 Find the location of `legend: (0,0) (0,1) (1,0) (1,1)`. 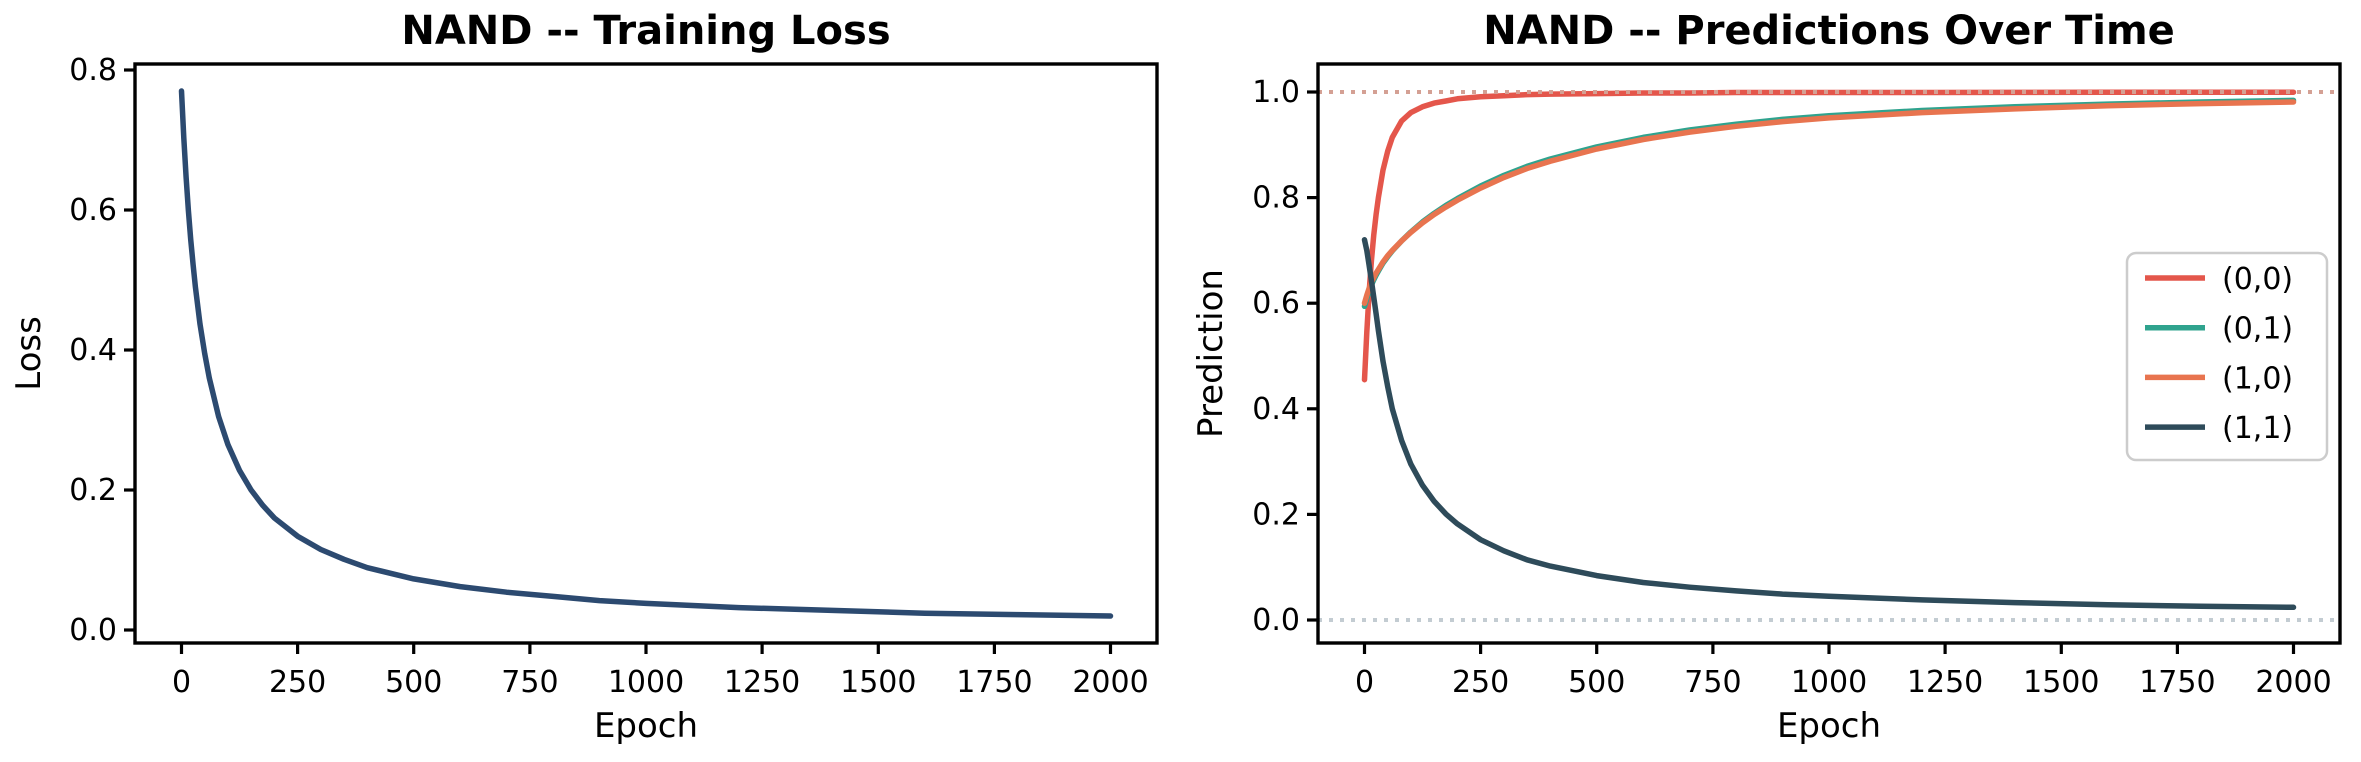

legend: (0,0) (0,1) (1,0) (1,1) is located at coordinates (2227, 356).